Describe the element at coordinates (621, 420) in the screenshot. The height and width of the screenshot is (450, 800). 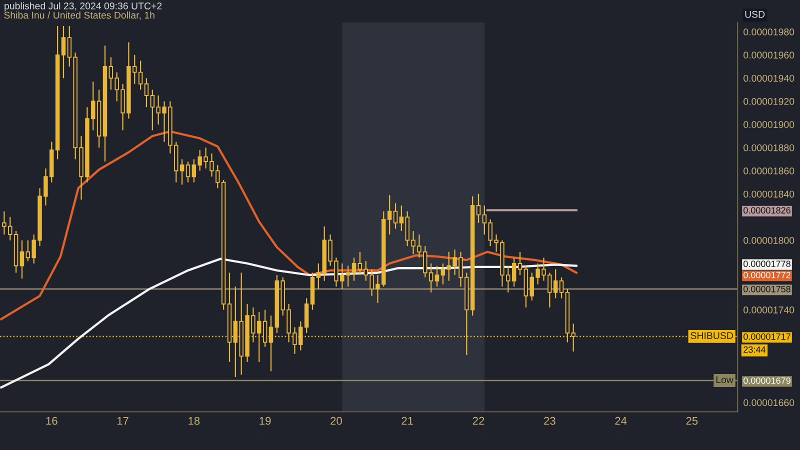
I see `x-tick-label: 24` at that location.